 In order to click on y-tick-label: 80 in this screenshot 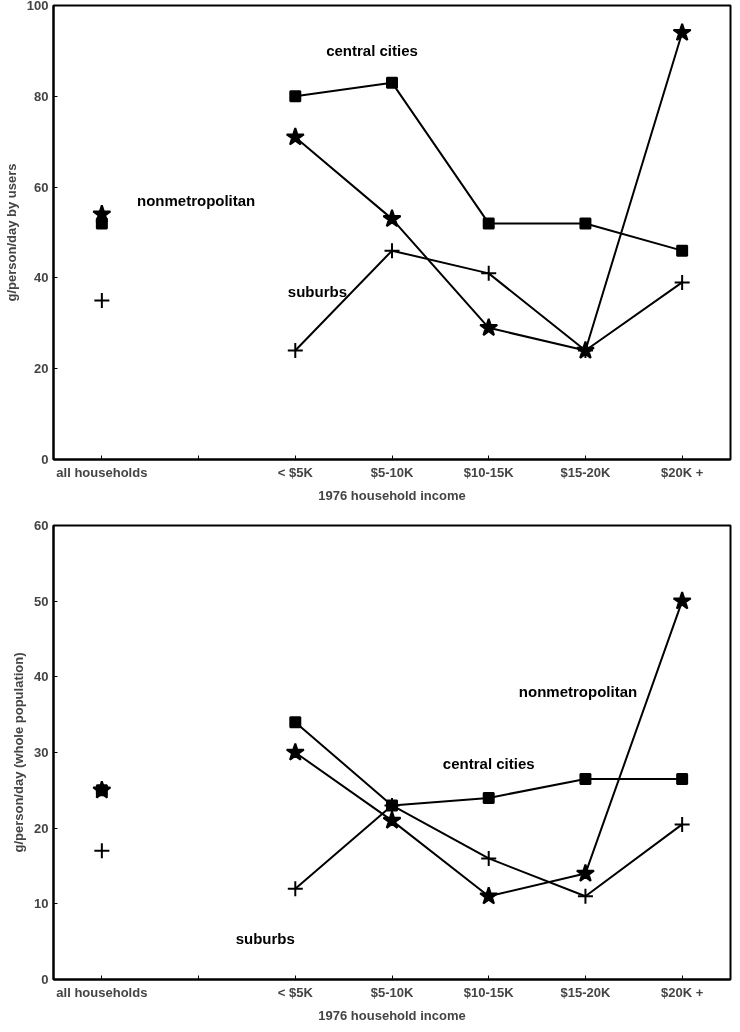, I will do `click(41, 96)`.